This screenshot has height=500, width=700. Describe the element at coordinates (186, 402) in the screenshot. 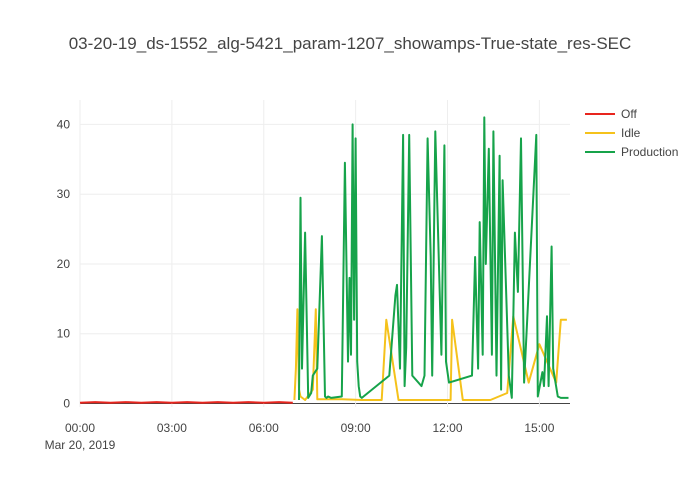

I see `series-line-off` at that location.